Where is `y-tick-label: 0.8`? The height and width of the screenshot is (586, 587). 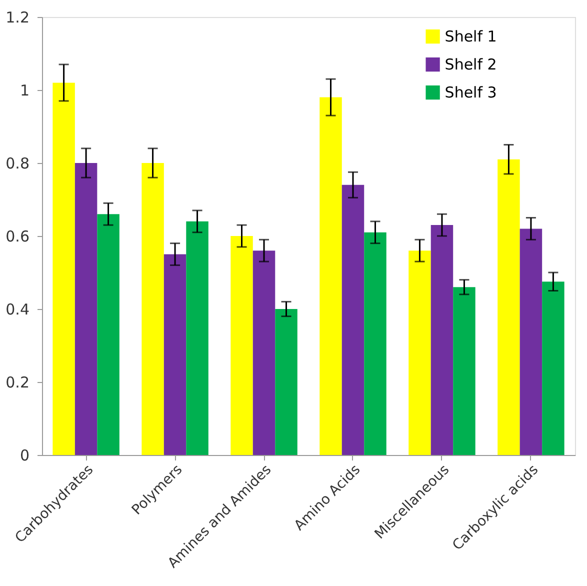
y-tick-label: 0.8 is located at coordinates (18, 163).